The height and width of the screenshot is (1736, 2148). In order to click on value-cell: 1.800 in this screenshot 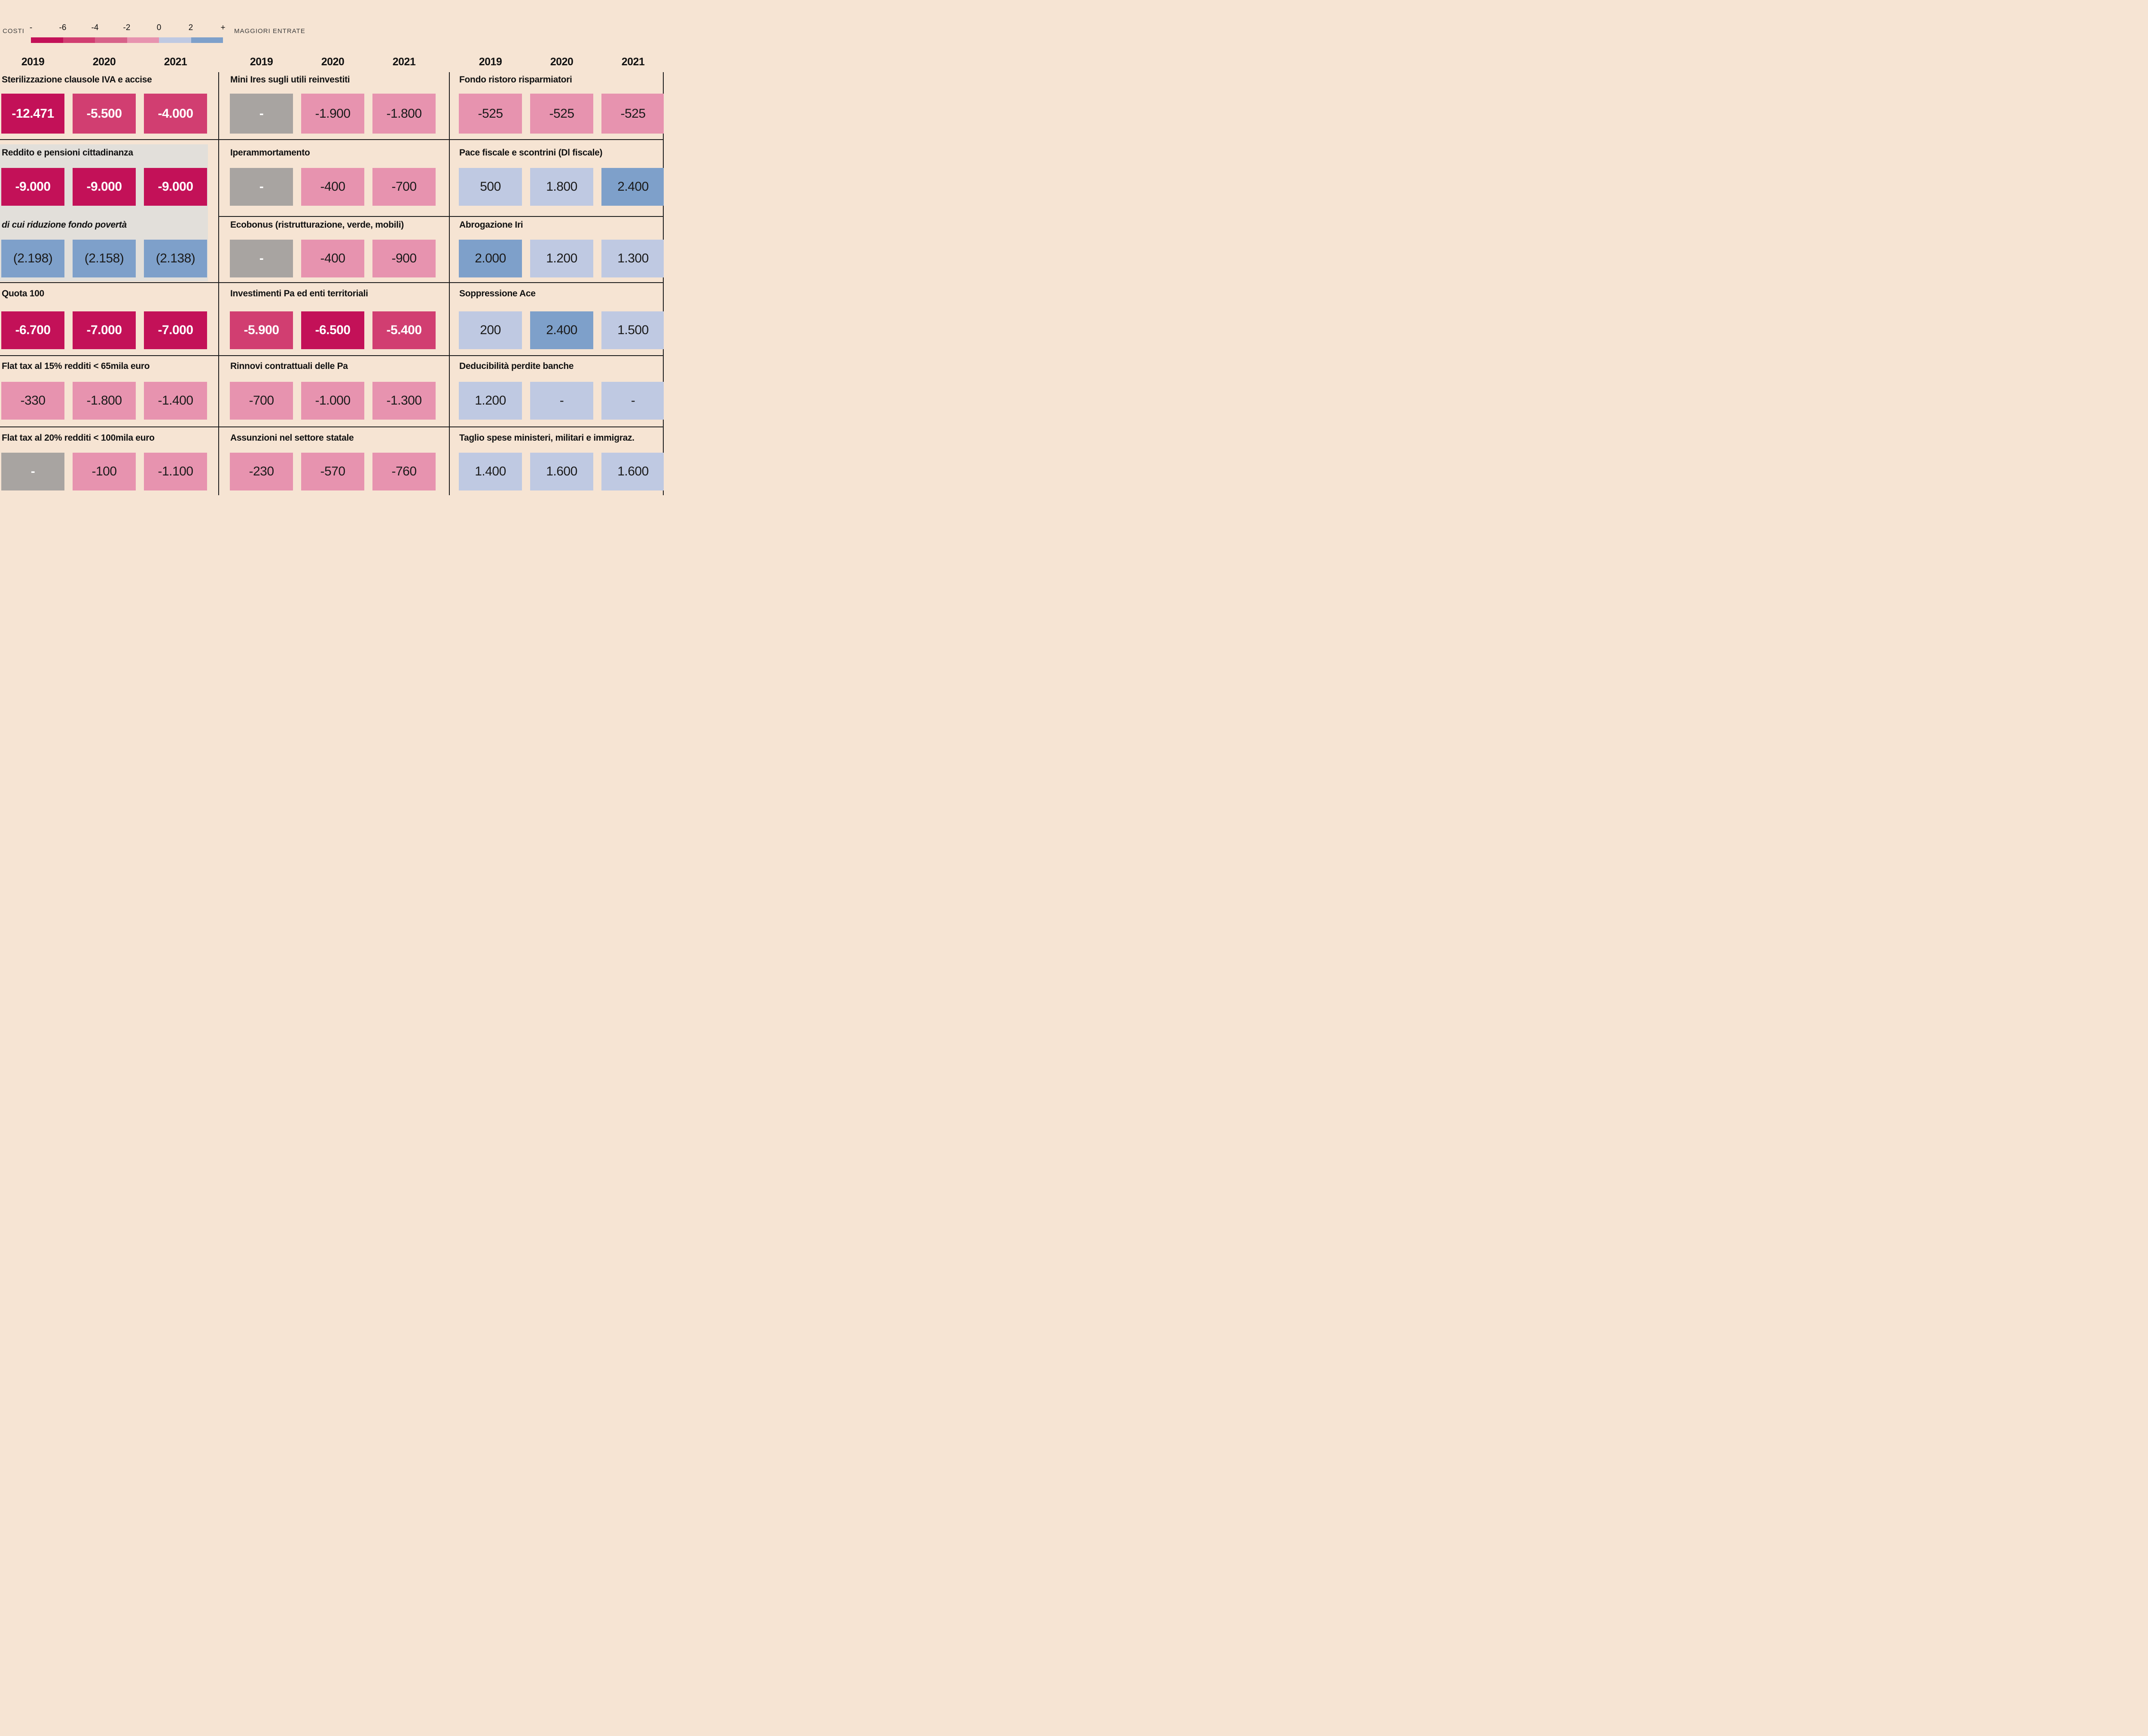, I will do `click(561, 187)`.